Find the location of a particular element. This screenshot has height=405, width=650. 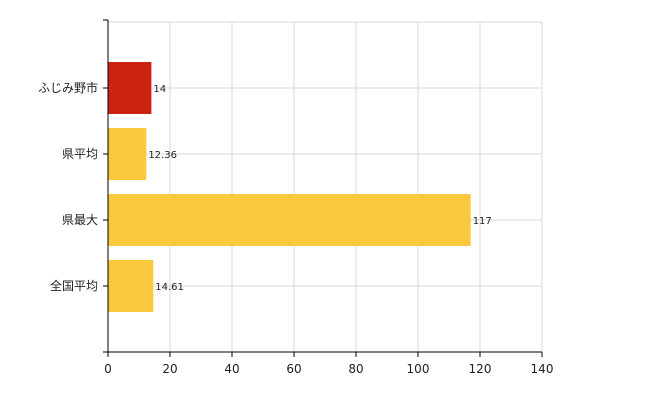

category-label: 県最大 is located at coordinates (80, 220).